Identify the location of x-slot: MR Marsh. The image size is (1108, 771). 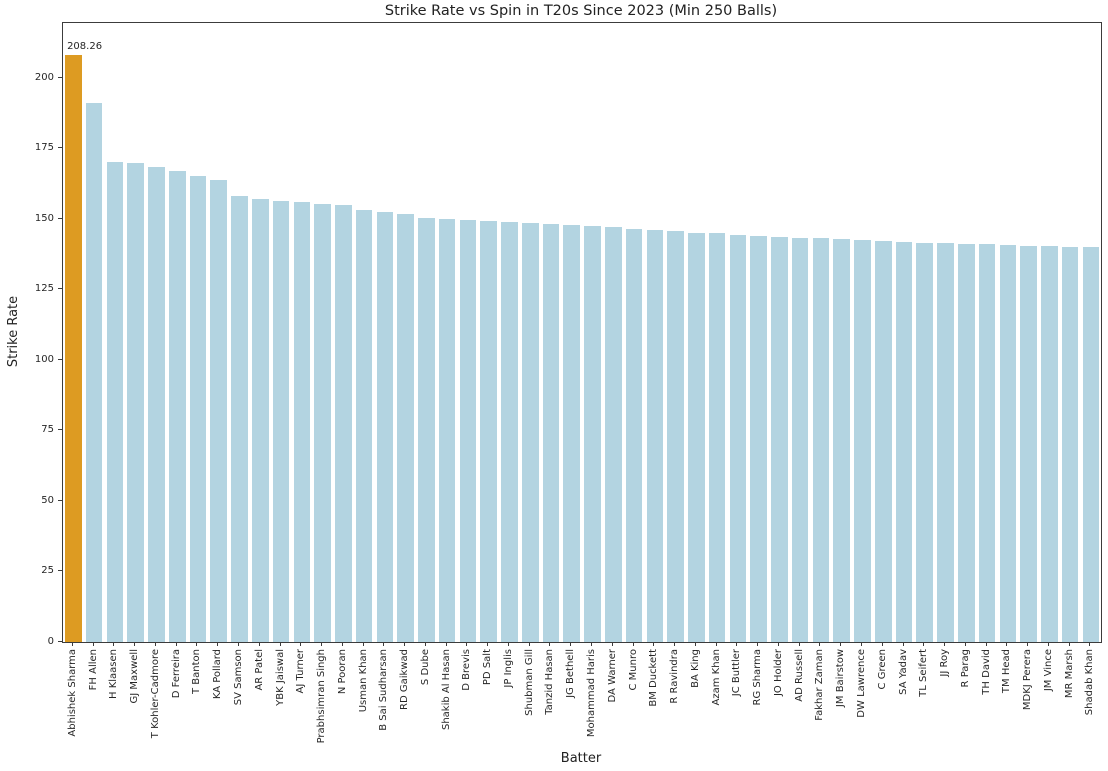
(1069, 698).